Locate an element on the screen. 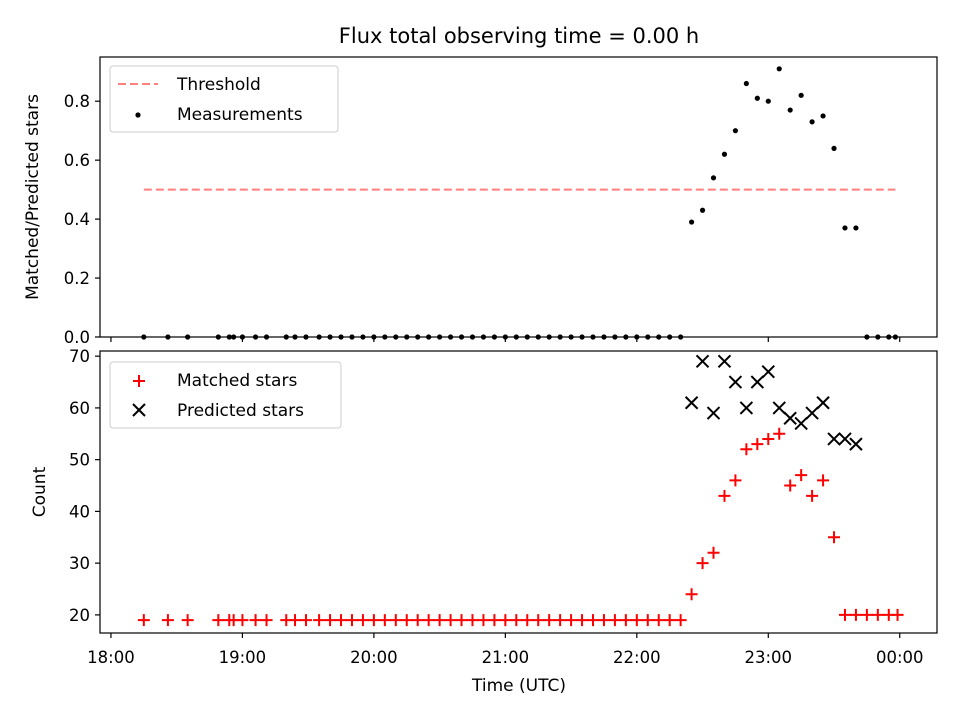 Image resolution: width=960 pixels, height=720 pixels. top-y-tick-label: 0.0 is located at coordinates (77, 337).